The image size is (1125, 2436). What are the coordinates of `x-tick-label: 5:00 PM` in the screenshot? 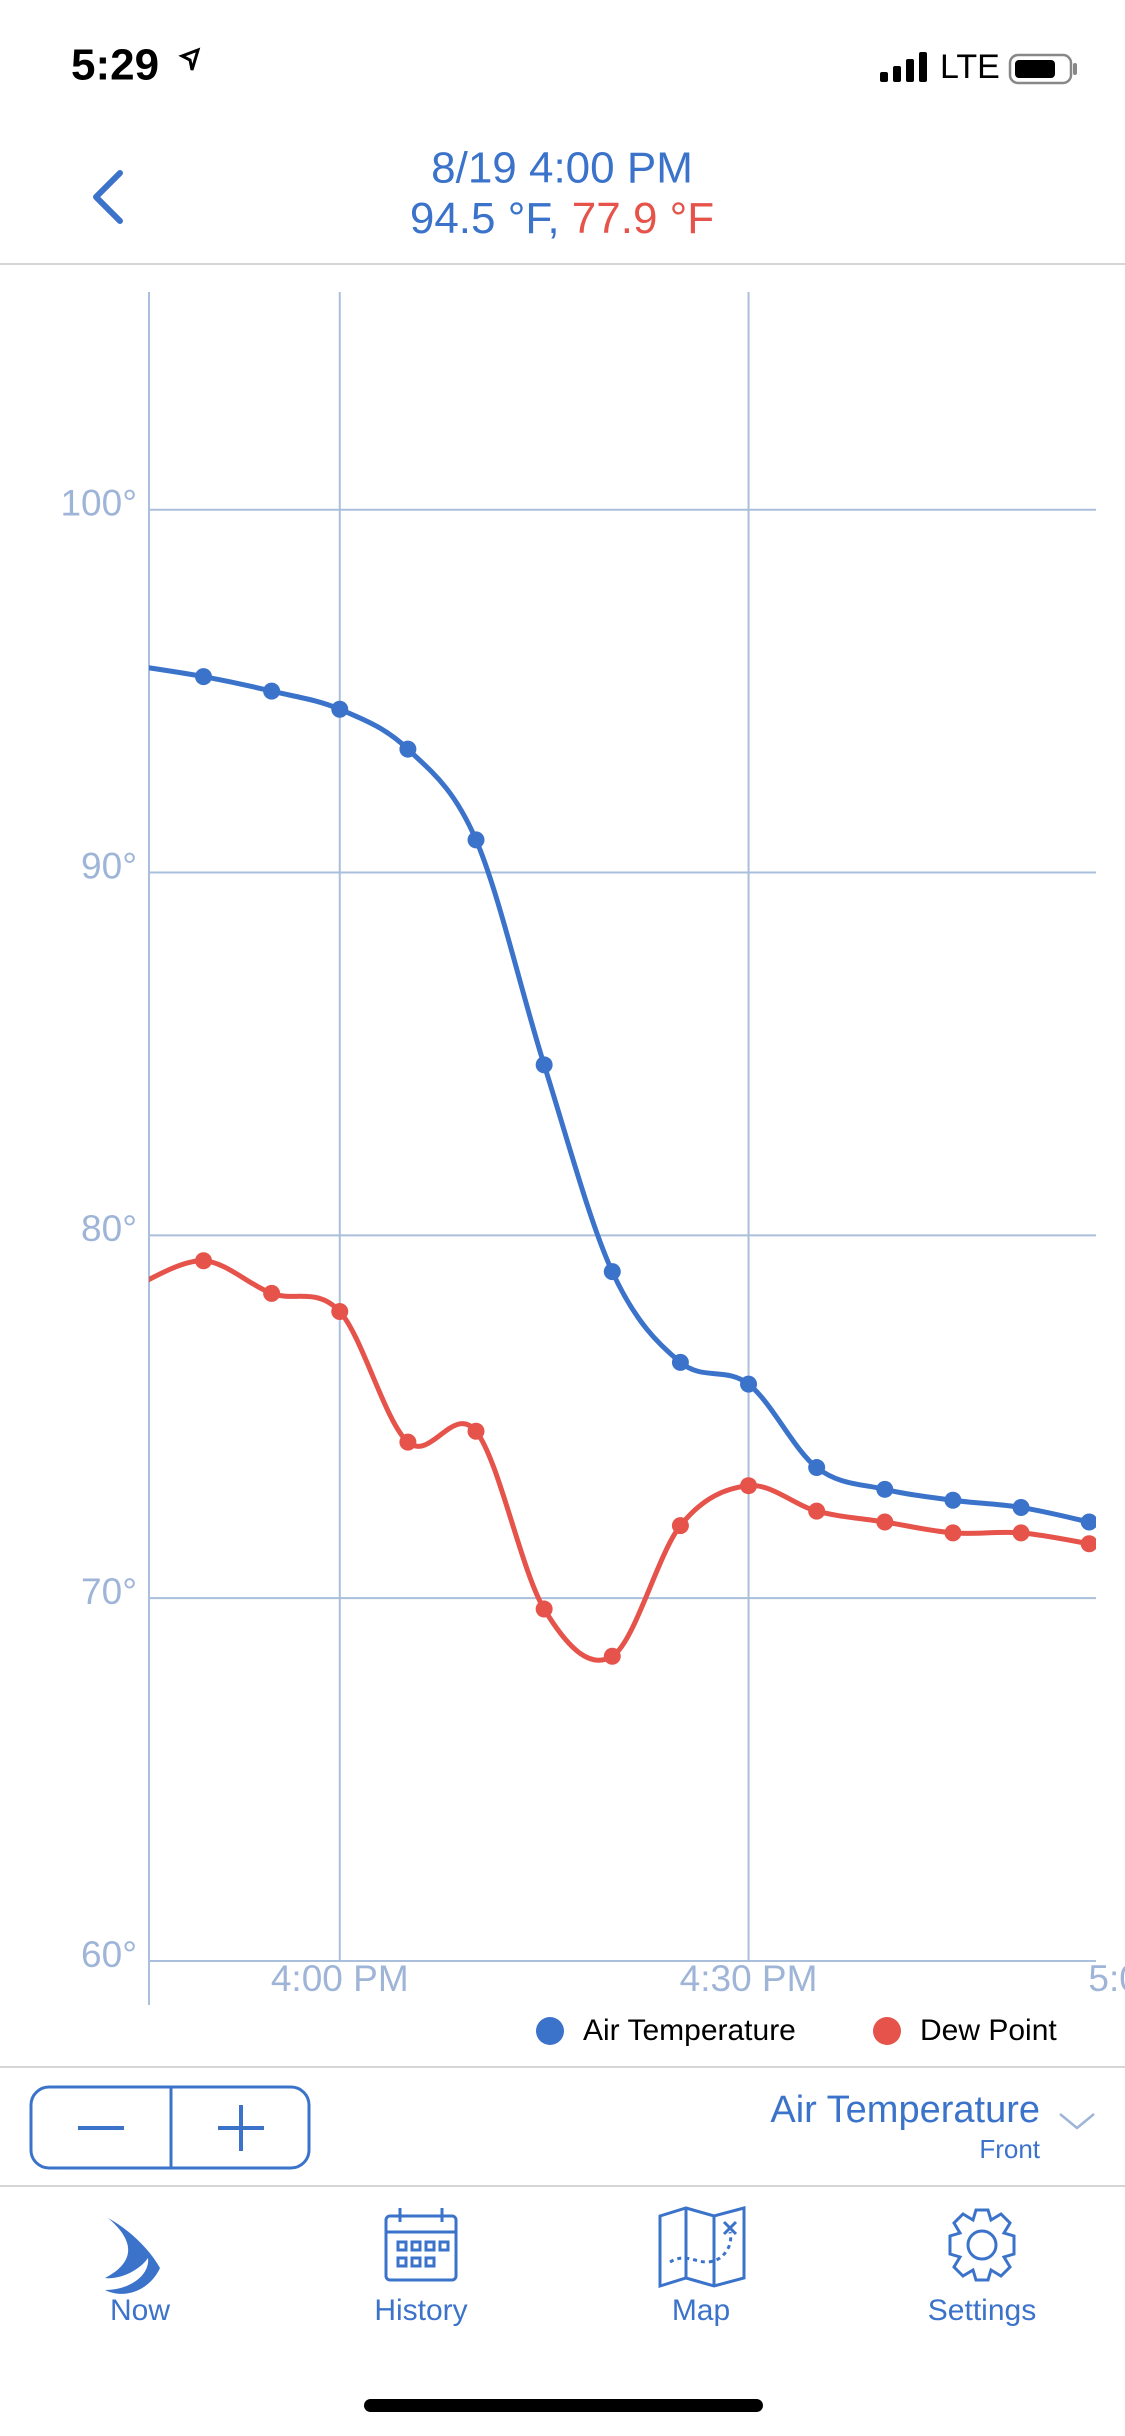 It's located at (1106, 1978).